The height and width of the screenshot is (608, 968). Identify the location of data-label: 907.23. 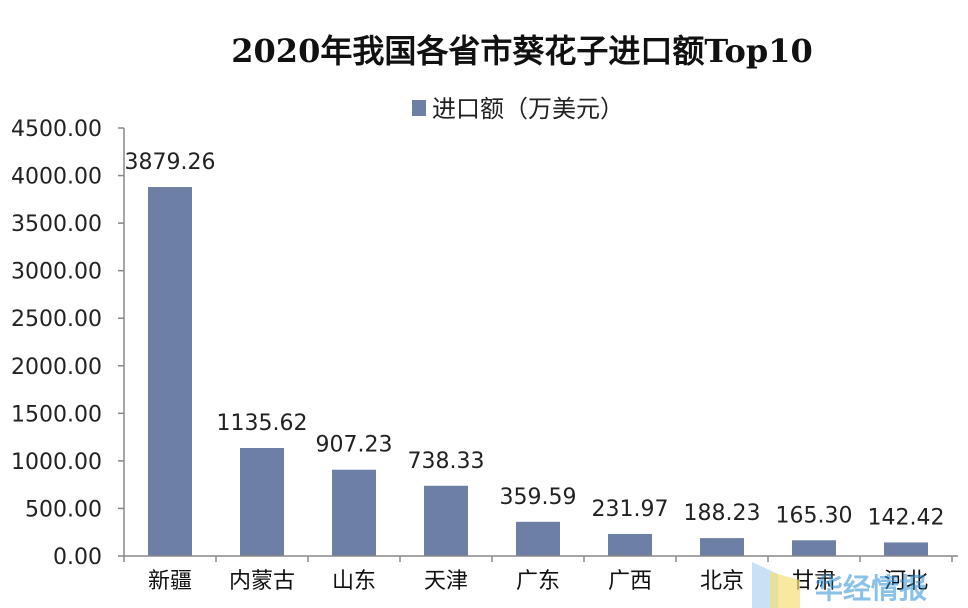
(354, 445).